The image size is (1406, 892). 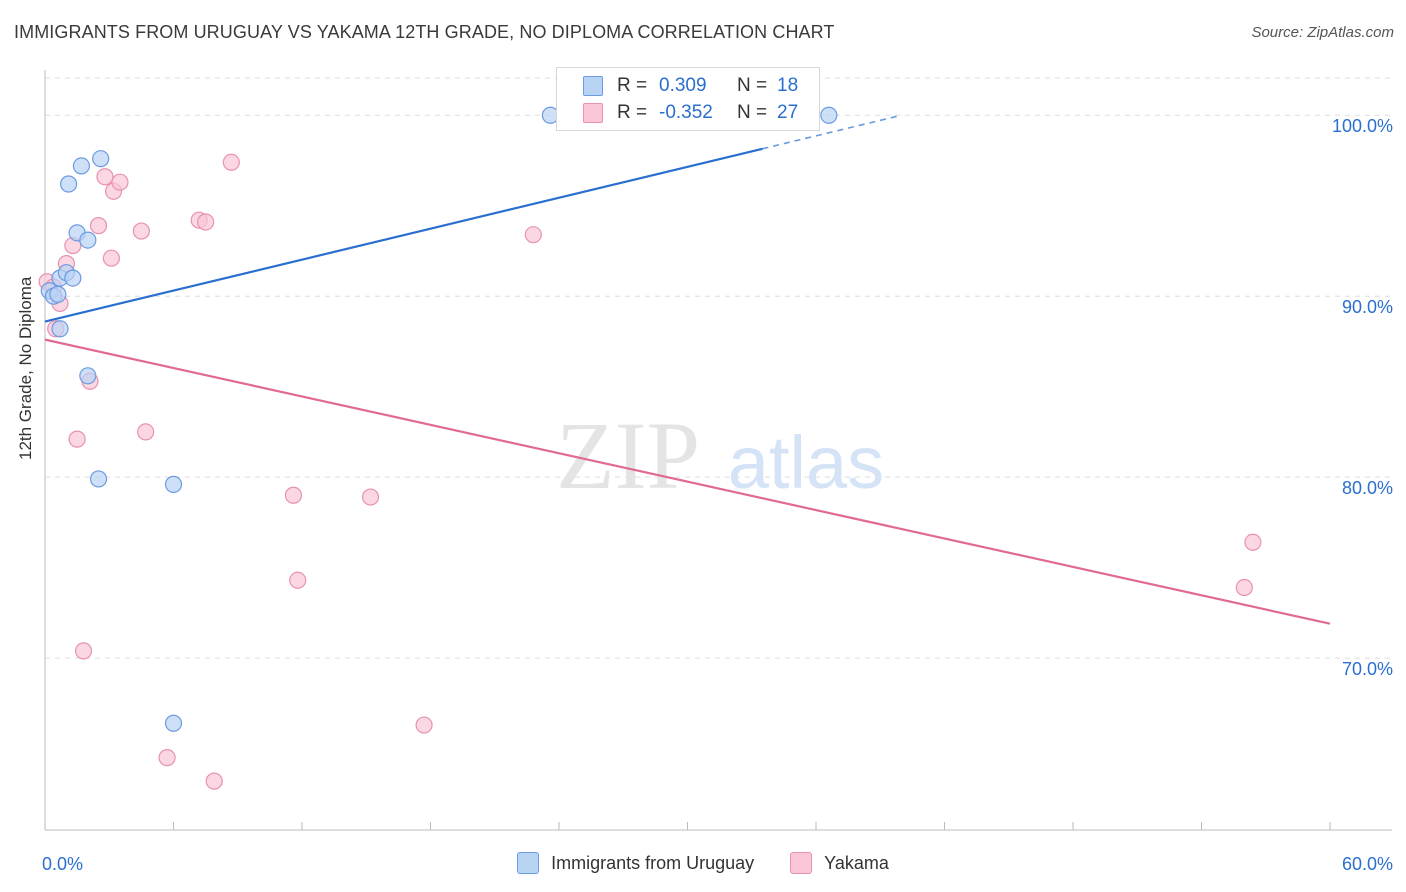 What do you see at coordinates (1322, 32) in the screenshot?
I see `source-label: Source: ZipAtlas.com` at bounding box center [1322, 32].